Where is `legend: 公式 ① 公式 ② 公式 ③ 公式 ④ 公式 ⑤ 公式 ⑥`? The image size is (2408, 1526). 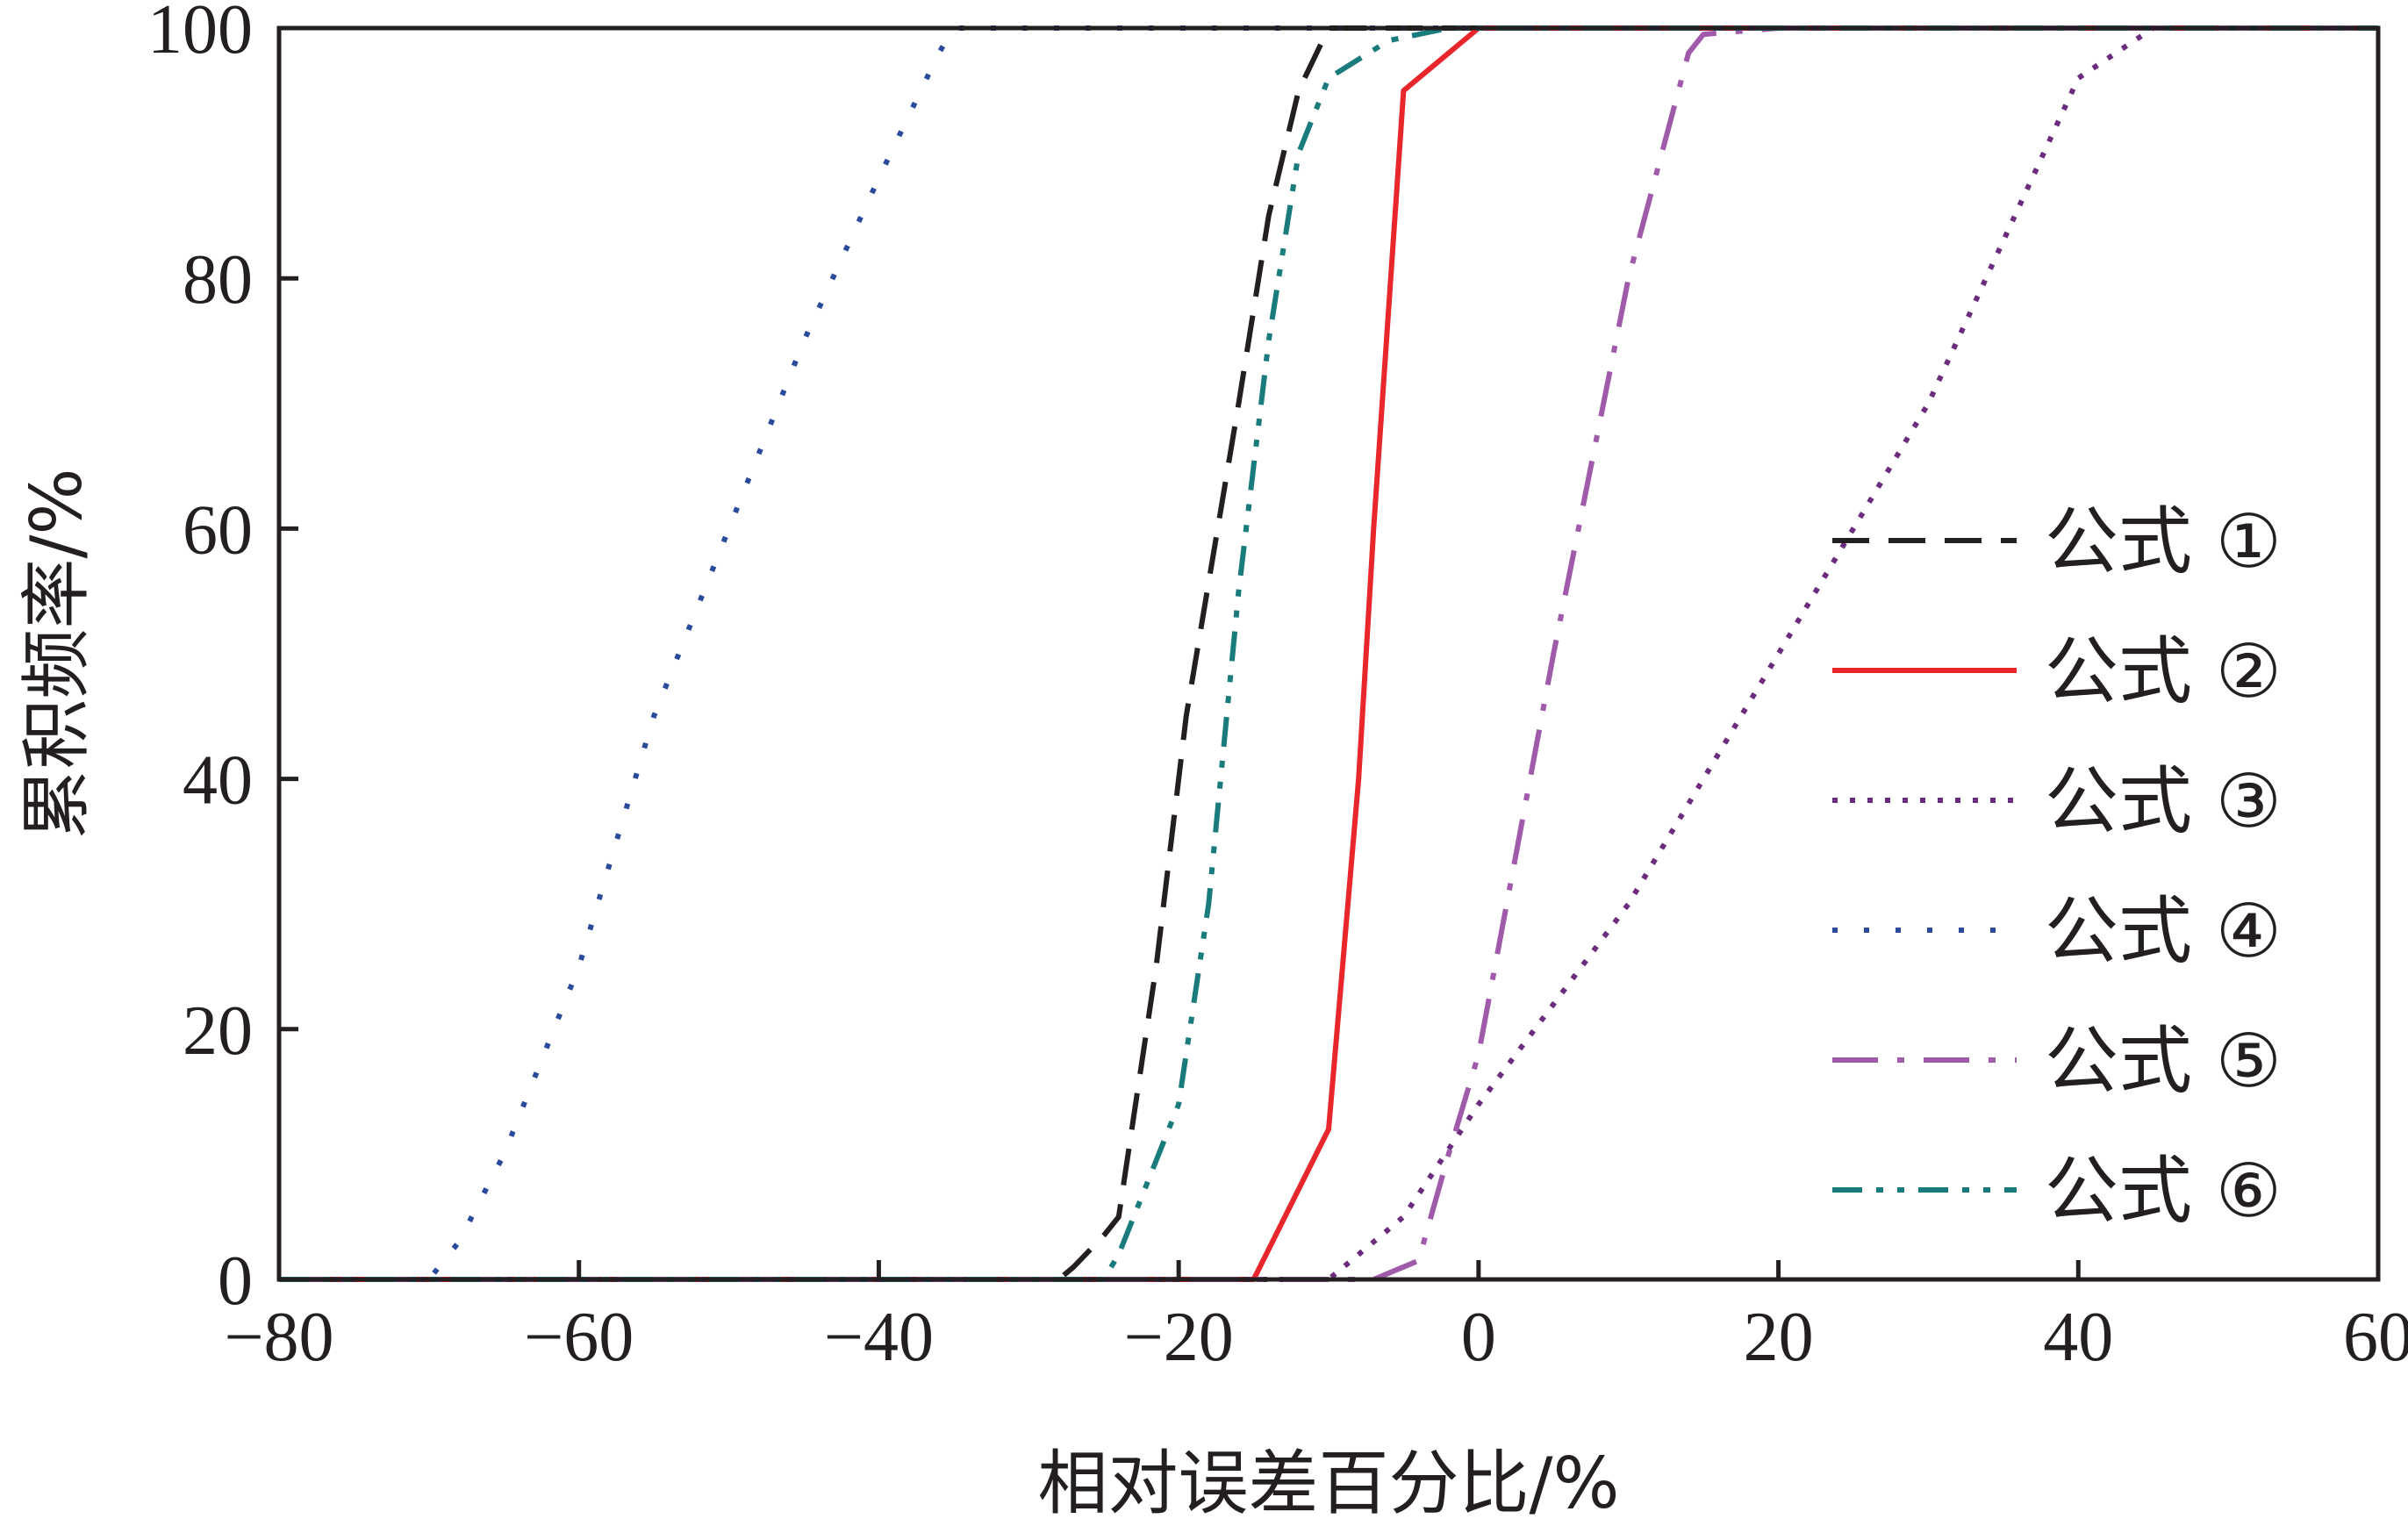
legend: 公式 ① 公式 ② 公式 ③ 公式 ④ 公式 ⑤ 公式 ⑥ is located at coordinates (2057, 866).